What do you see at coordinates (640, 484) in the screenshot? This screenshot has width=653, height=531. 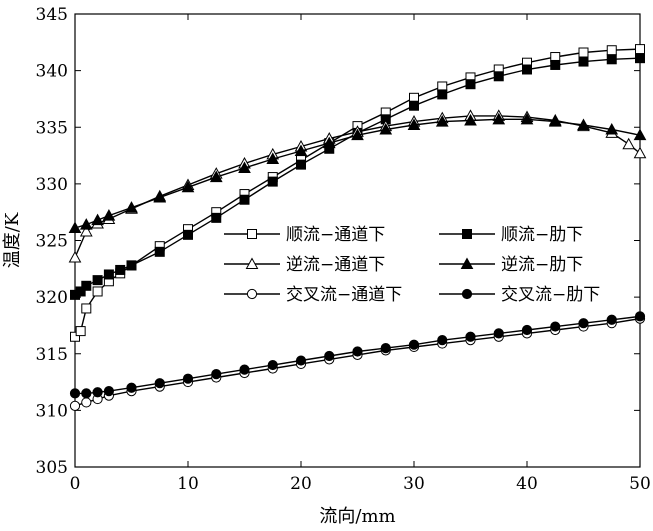 I see `x-tick-label: 50` at bounding box center [640, 484].